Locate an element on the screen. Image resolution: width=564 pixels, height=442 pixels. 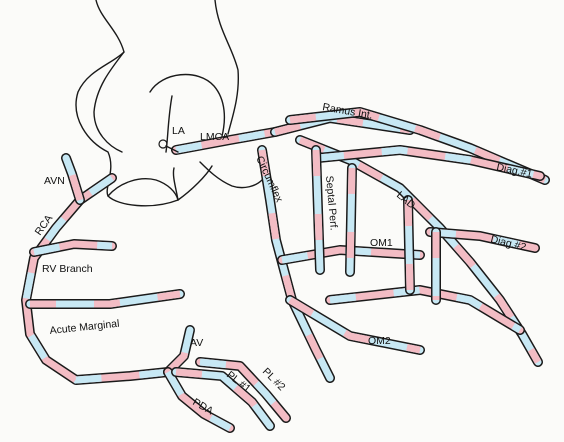
om1-vessel-band is located at coordinates (351, 255).